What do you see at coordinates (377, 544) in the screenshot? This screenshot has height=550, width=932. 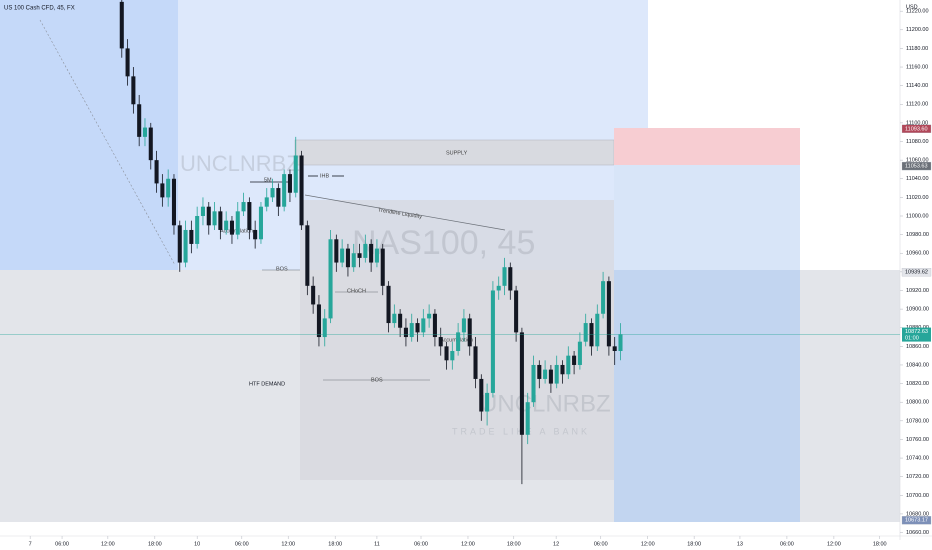 I see `x-tick-label: 11` at bounding box center [377, 544].